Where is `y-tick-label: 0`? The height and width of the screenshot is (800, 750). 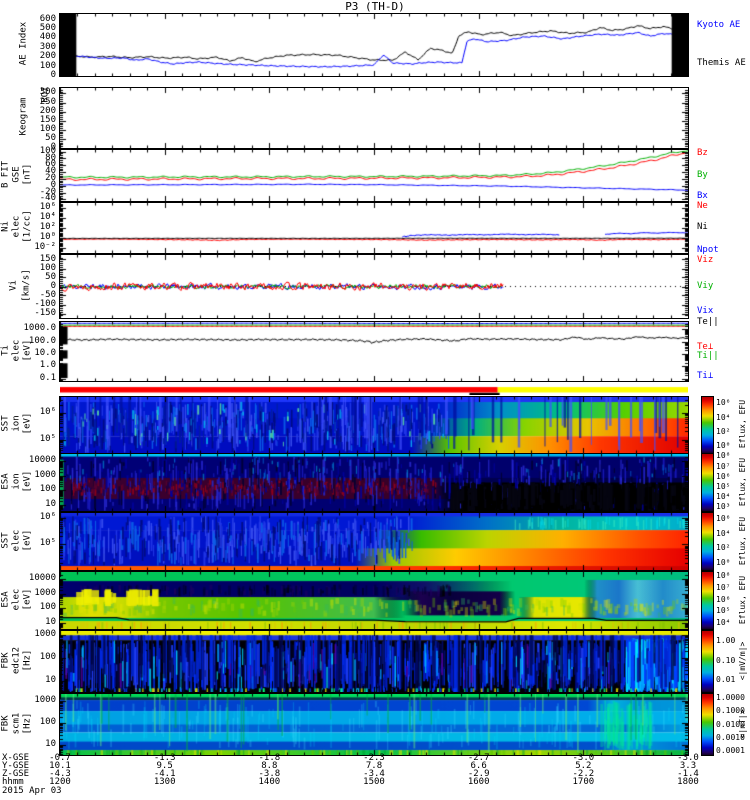 y-tick-label: 0 is located at coordinates (53, 75).